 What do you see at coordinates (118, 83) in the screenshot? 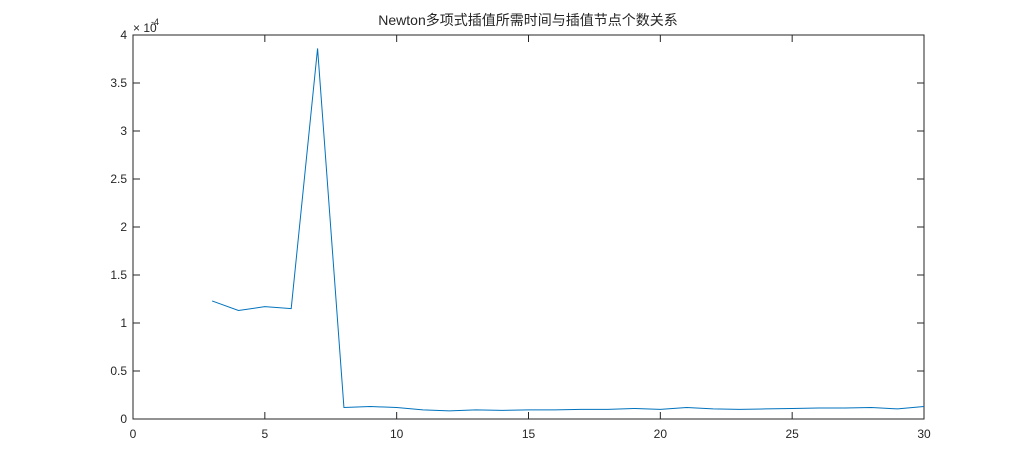
I see `y-tick-label: 3.5` at bounding box center [118, 83].